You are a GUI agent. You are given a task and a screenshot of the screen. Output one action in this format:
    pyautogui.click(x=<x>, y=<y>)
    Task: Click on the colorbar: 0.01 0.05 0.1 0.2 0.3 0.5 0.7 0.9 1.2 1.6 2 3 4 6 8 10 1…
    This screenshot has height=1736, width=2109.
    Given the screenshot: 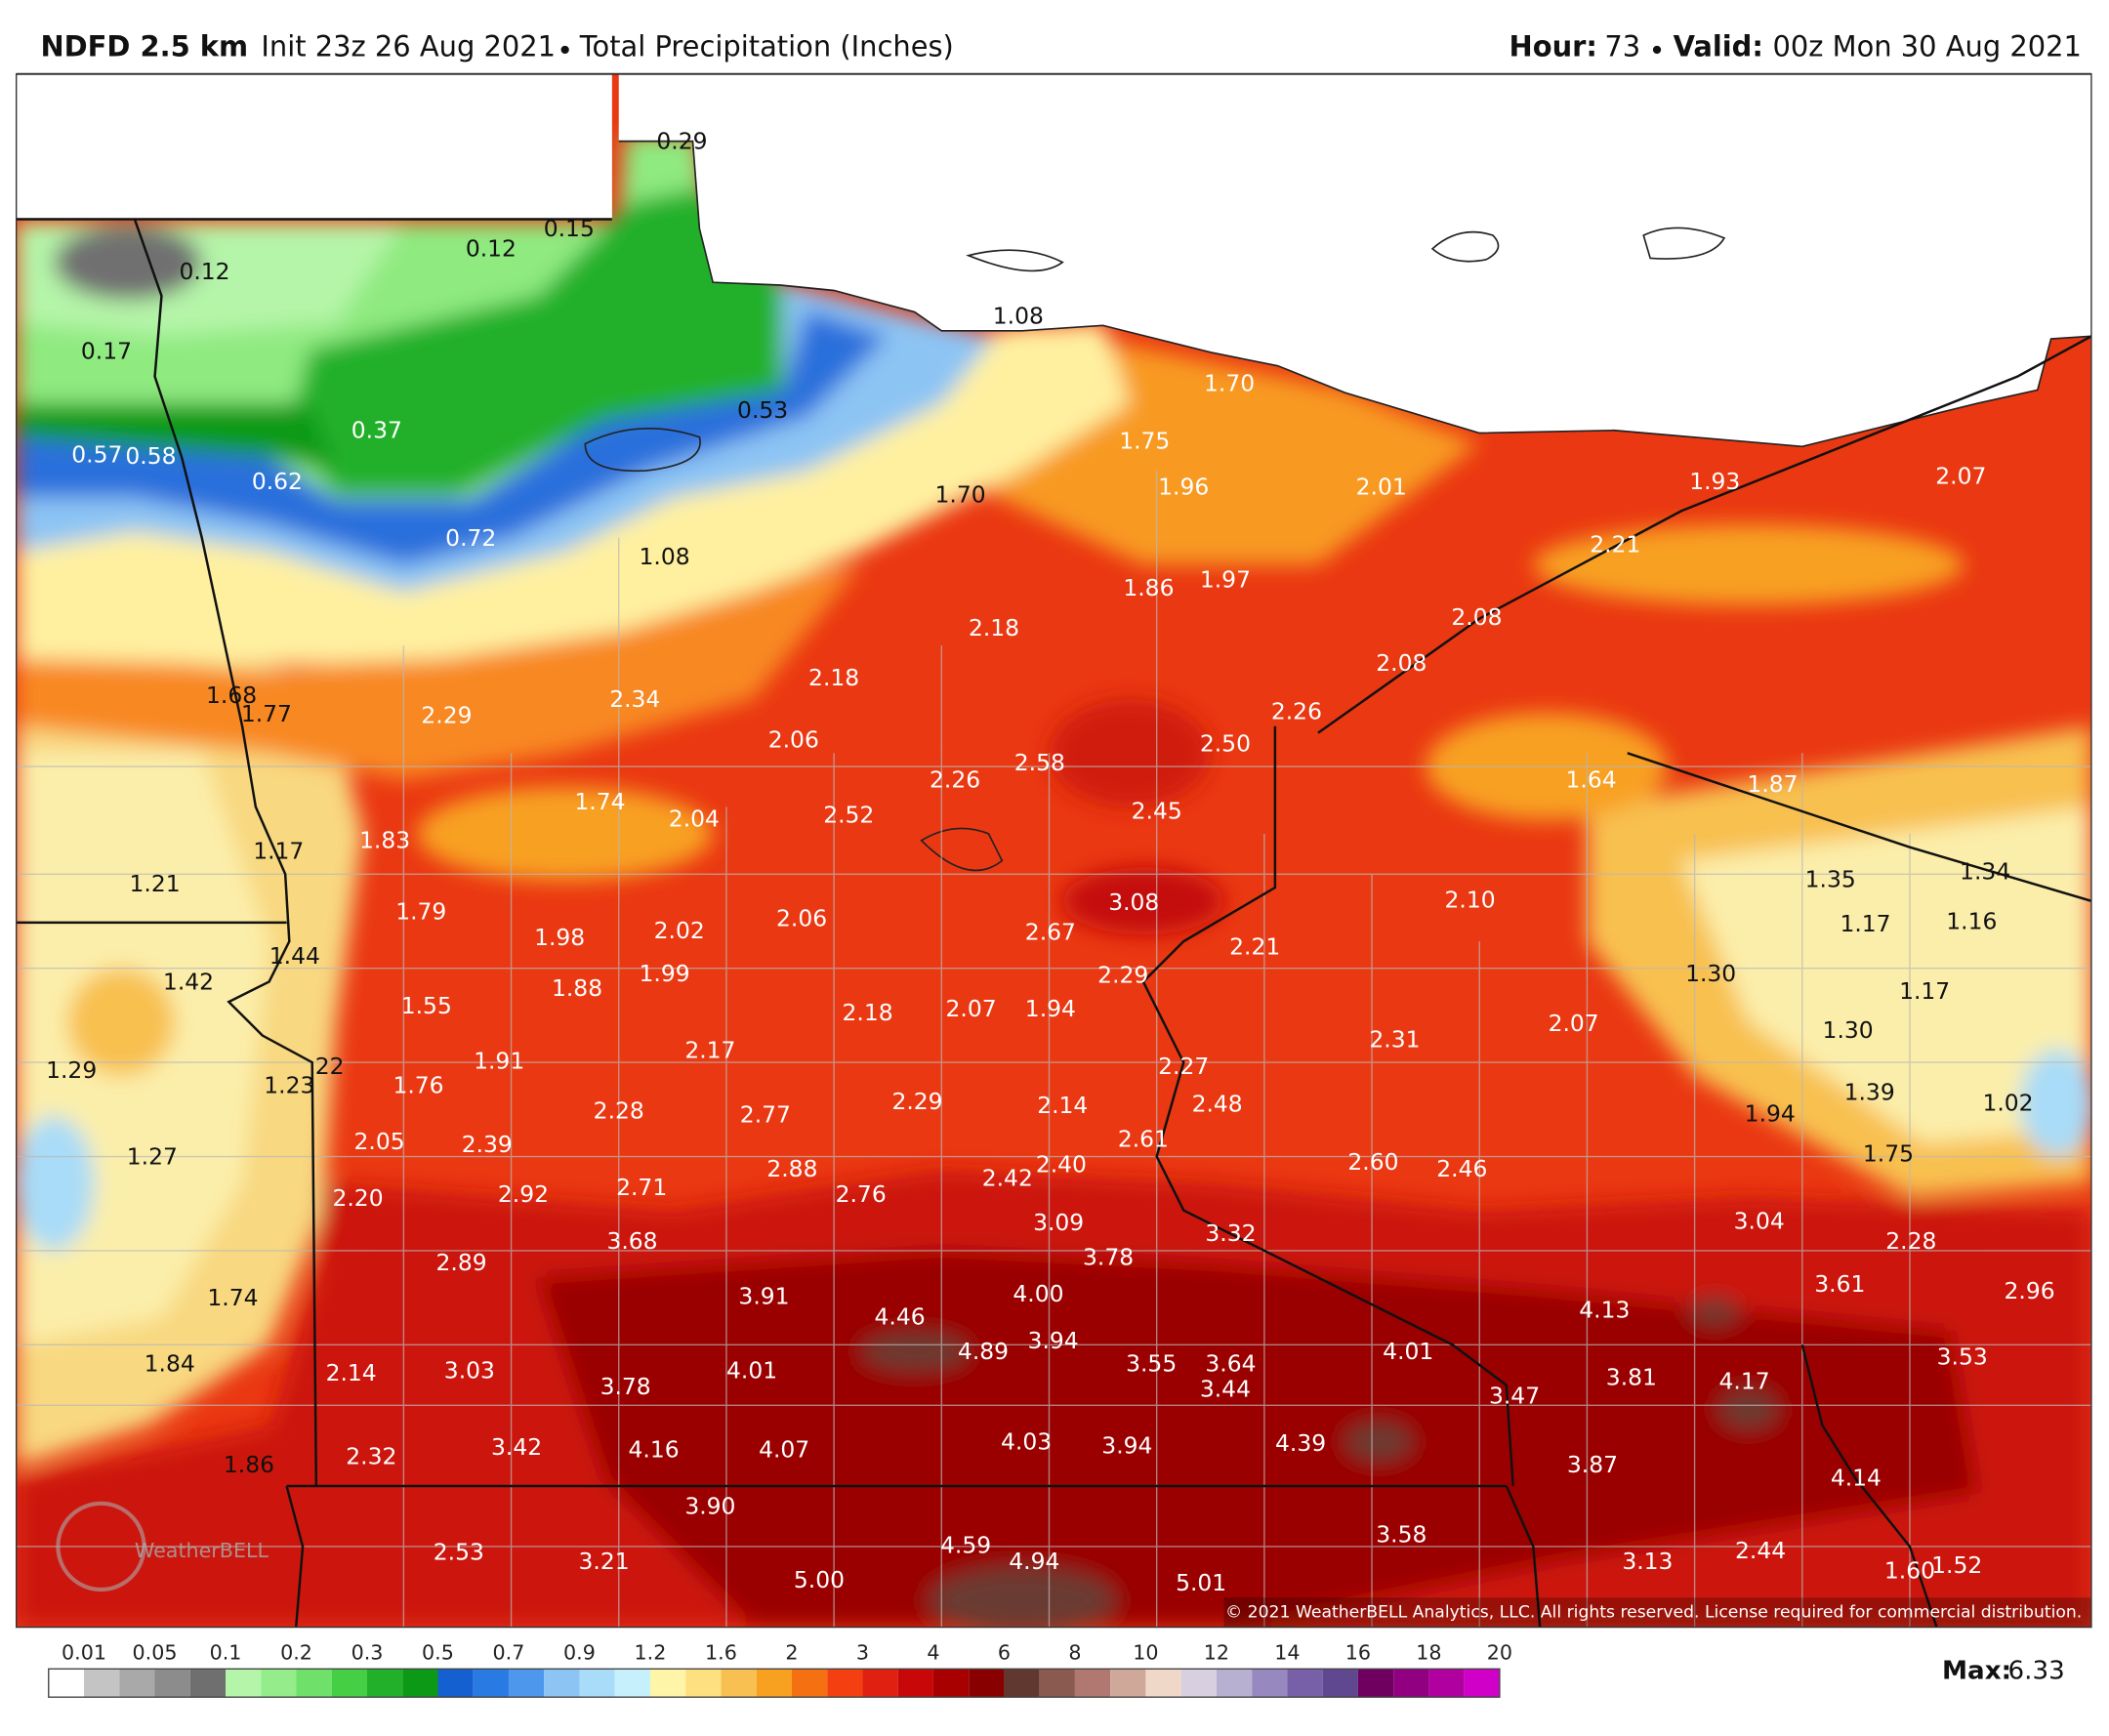 What is the action you would take?
    pyautogui.click(x=780, y=1669)
    